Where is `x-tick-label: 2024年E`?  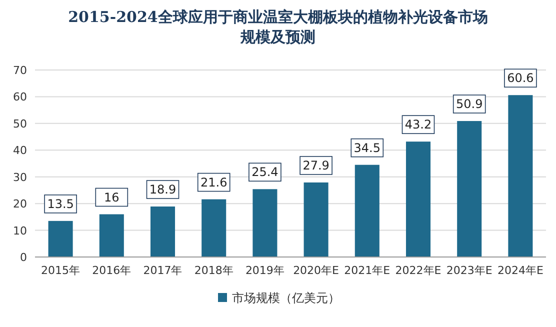
x-tick-label: 2024年E is located at coordinates (520, 270).